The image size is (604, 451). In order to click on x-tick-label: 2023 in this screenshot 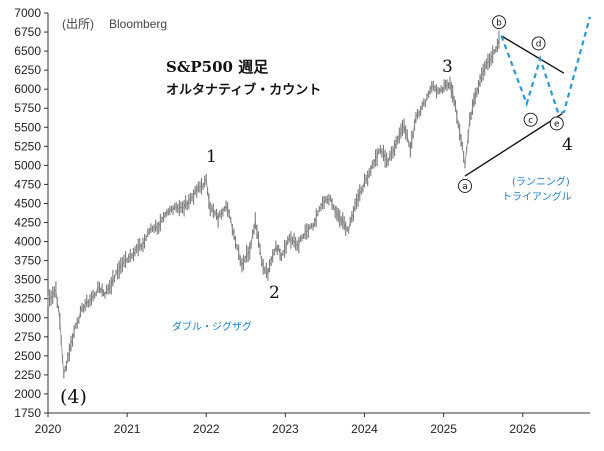, I will do `click(285, 429)`.